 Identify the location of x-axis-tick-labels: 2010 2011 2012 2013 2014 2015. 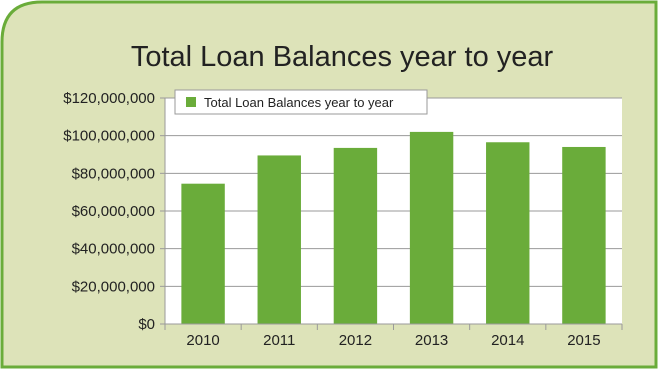
(393, 340).